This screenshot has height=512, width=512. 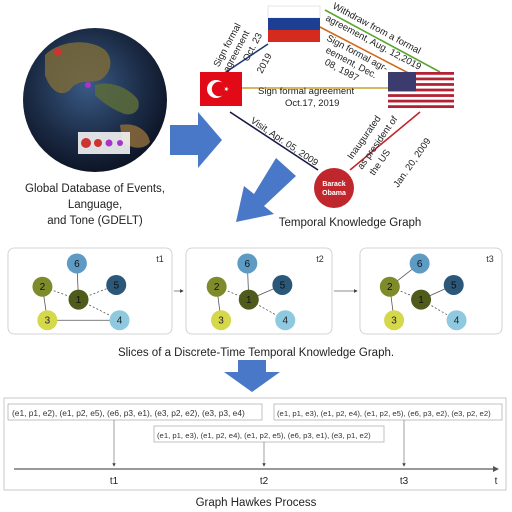 I want to click on tkg-caption: Temporal Knowledge Graph, so click(x=350, y=223).